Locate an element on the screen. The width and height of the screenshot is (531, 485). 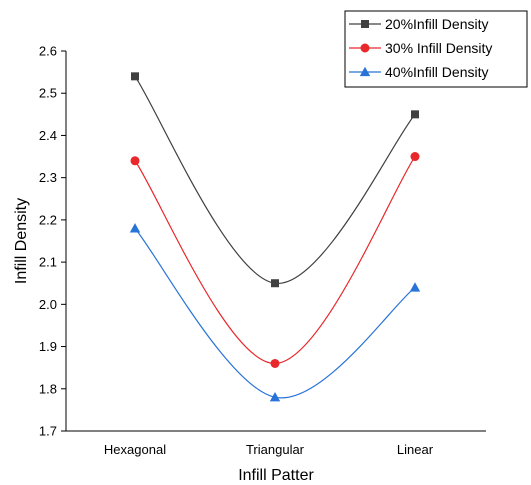
legend-label: 30% Infill Density is located at coordinates (438, 48).